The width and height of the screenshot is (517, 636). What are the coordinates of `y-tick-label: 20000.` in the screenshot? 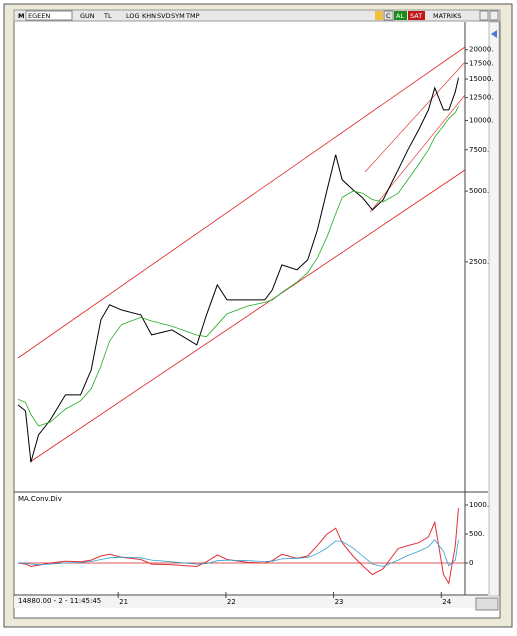 It's located at (481, 50).